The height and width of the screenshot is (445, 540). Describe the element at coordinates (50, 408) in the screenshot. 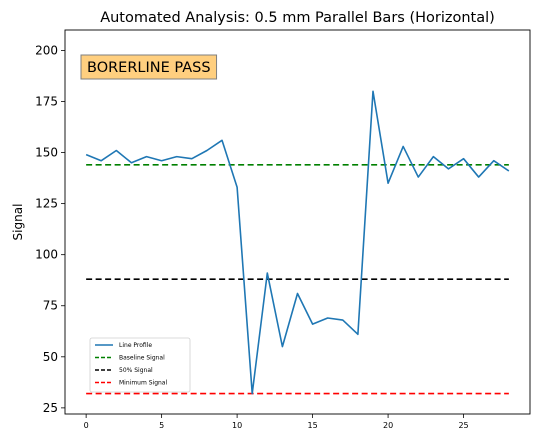

I see `y-tick-label: 25` at that location.